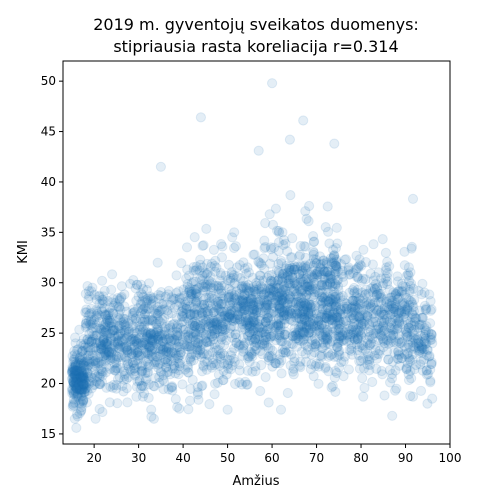 The image size is (500, 500). Describe the element at coordinates (48, 81) in the screenshot. I see `y-tick-label: 50` at that location.